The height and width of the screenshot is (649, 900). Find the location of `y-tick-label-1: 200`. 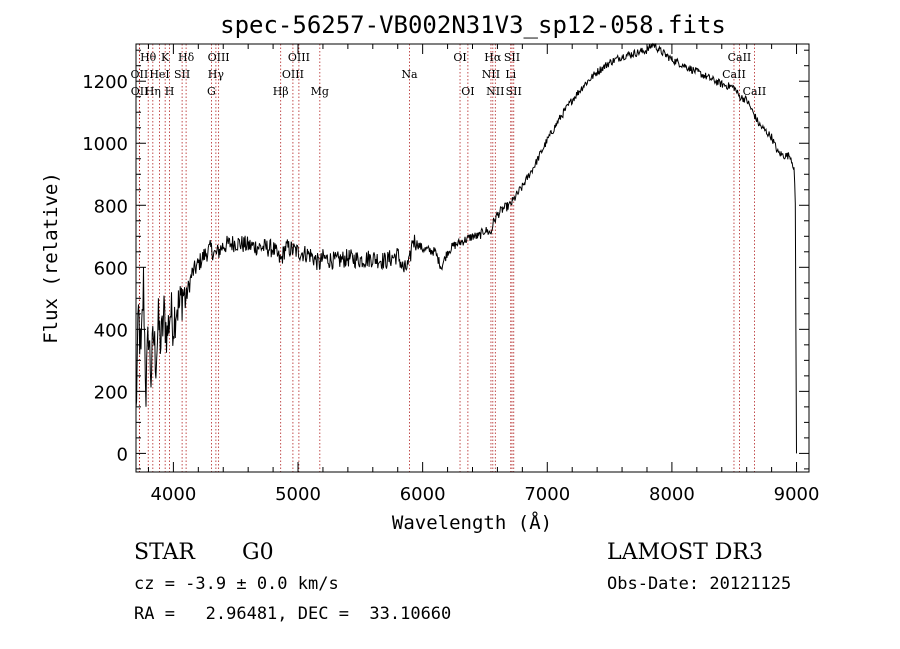

y-tick-label-1: 200 is located at coordinates (111, 392).